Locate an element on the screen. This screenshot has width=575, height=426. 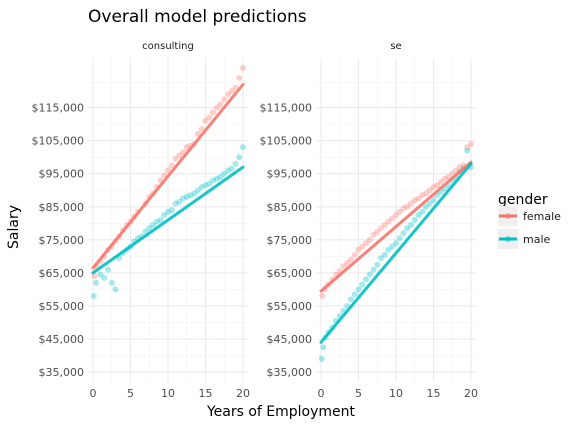
y-tick-label: $65,000 is located at coordinates (62, 273).